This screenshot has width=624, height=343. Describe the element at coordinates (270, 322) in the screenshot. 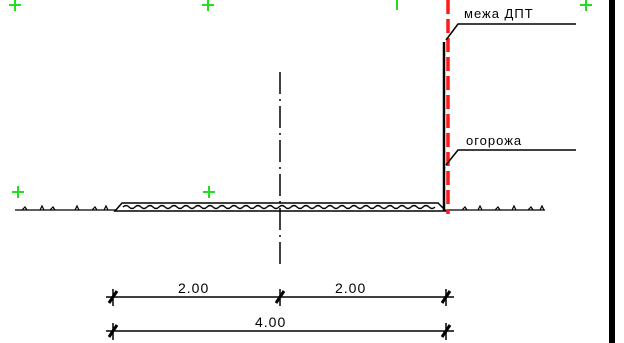

I see `dimension-total: 4.00` at that location.